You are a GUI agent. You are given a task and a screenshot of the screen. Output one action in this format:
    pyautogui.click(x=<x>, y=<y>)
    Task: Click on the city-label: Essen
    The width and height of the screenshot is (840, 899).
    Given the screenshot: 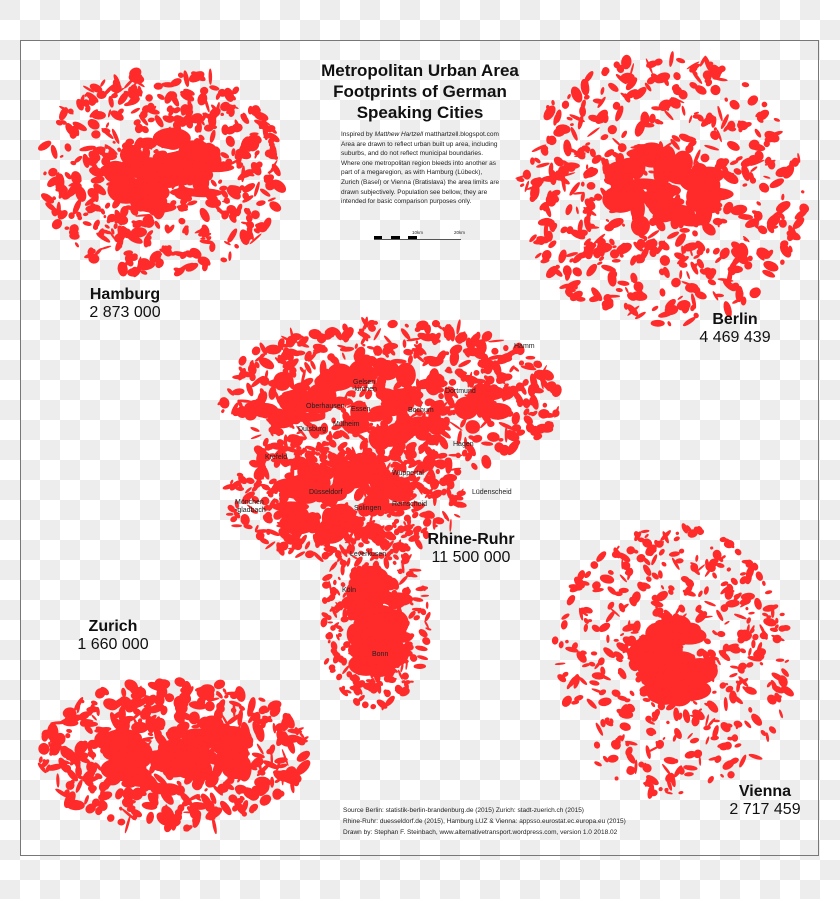 What is the action you would take?
    pyautogui.click(x=361, y=409)
    